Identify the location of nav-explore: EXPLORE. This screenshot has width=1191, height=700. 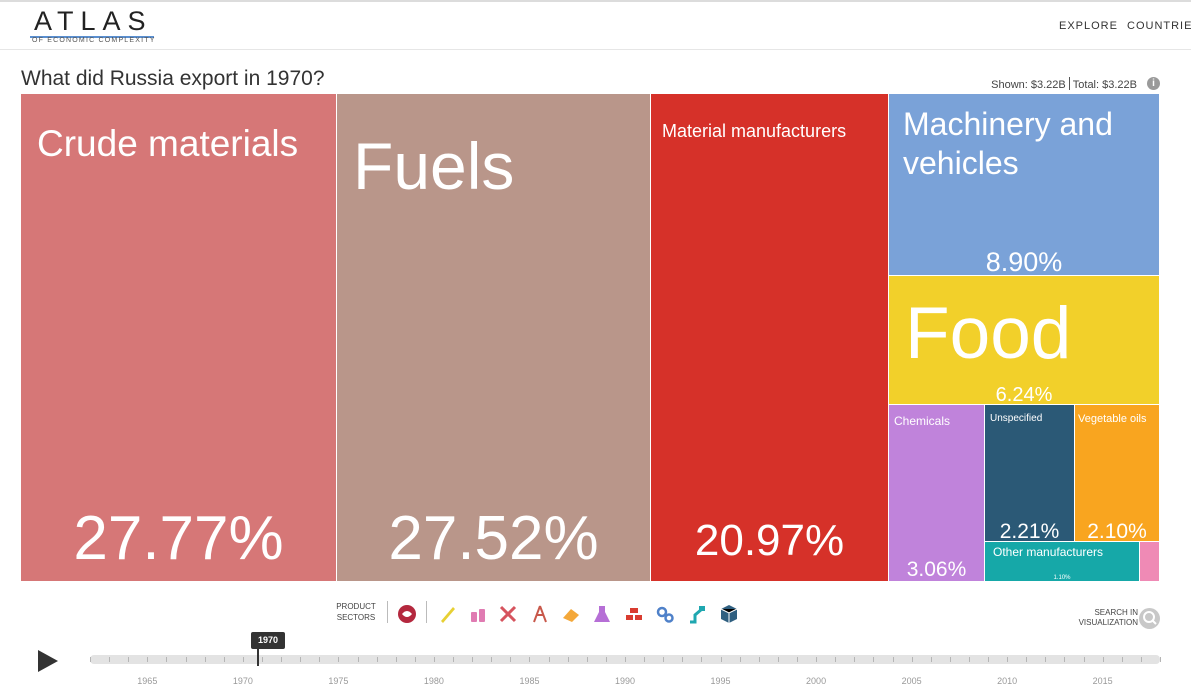
(1088, 26).